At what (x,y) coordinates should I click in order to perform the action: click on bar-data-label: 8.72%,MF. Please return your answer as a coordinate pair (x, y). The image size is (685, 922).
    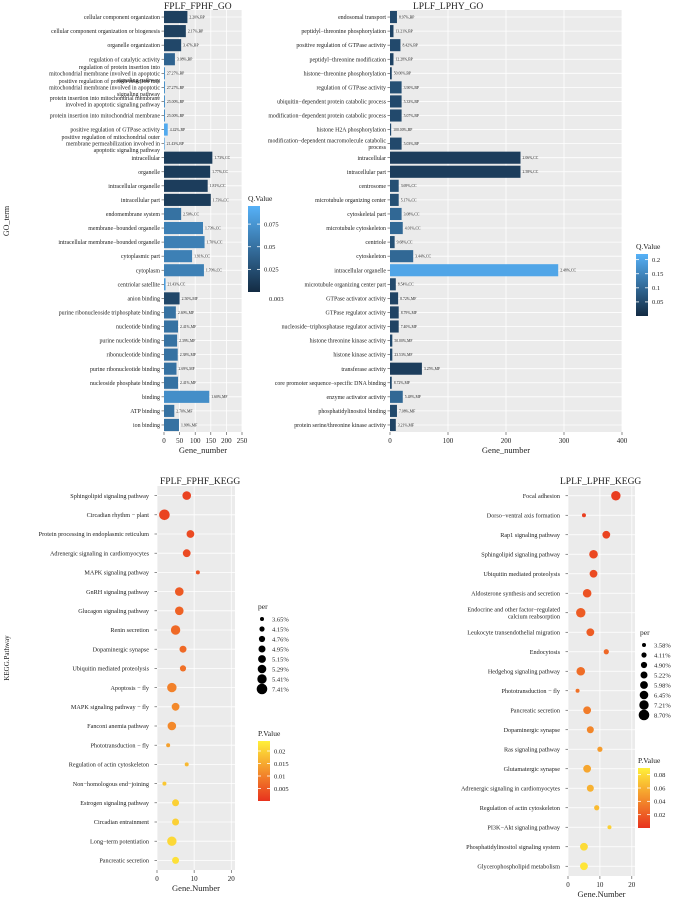
    Looking at the image, I should click on (408, 299).